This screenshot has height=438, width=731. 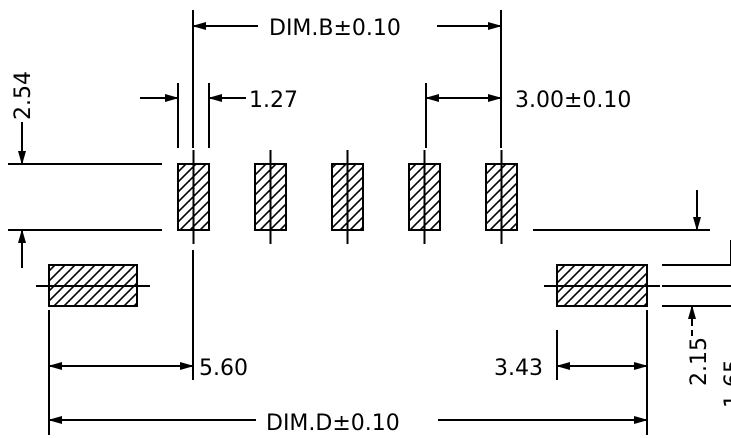 What do you see at coordinates (193, 115) in the screenshot?
I see `pitch-dimension` at bounding box center [193, 115].